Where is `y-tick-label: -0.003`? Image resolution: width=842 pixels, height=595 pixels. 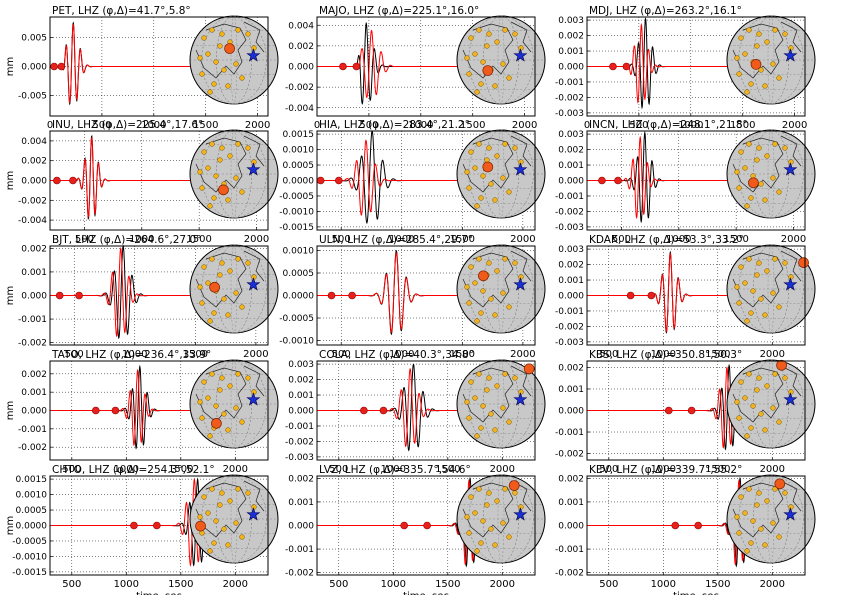 y-tick-label: -0.003 is located at coordinates (569, 114).